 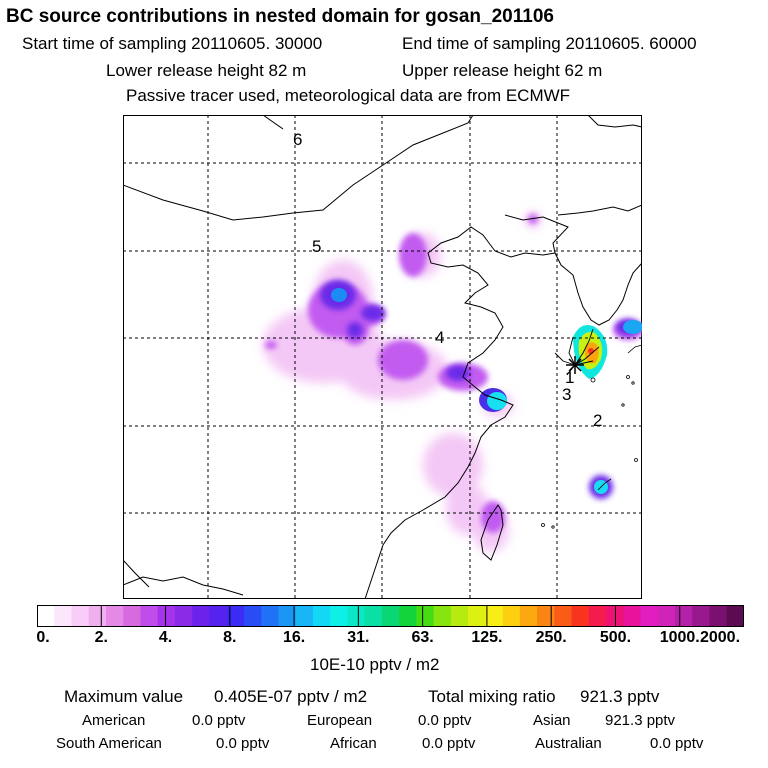 I want to click on colorbar-label: 16., so click(x=294, y=637).